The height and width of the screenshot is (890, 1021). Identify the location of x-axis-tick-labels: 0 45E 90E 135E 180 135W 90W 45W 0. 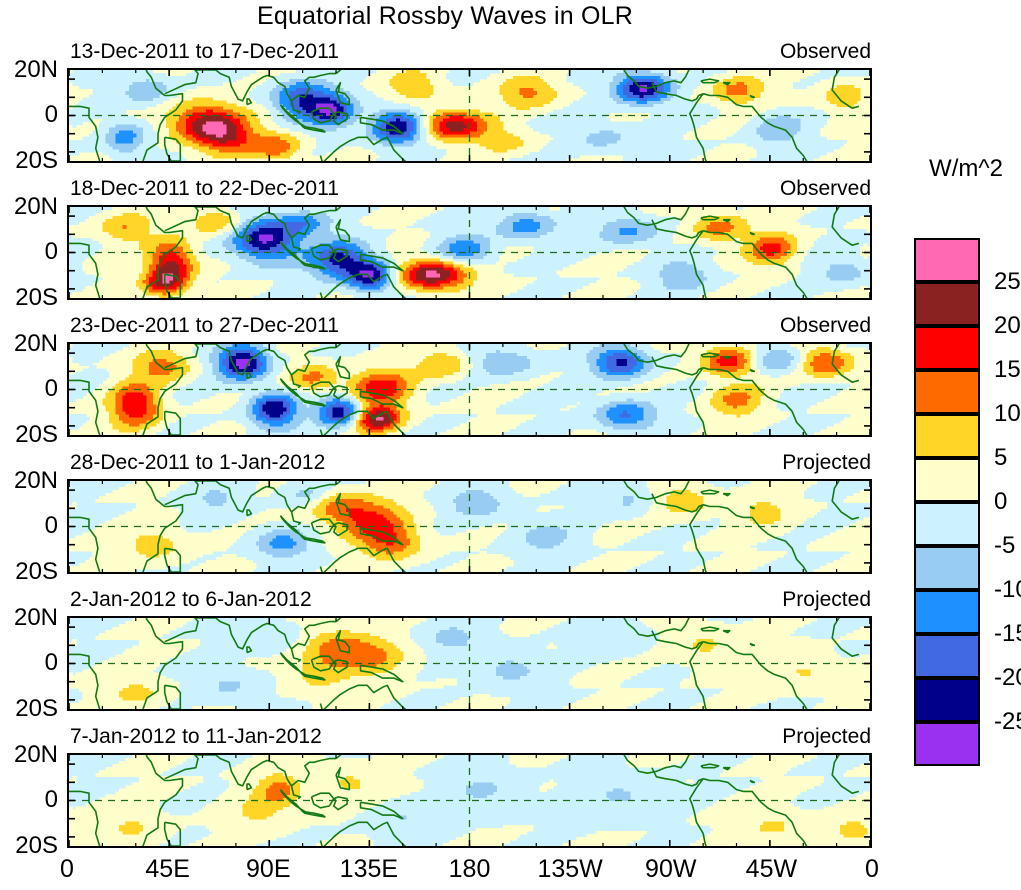
(469, 870).